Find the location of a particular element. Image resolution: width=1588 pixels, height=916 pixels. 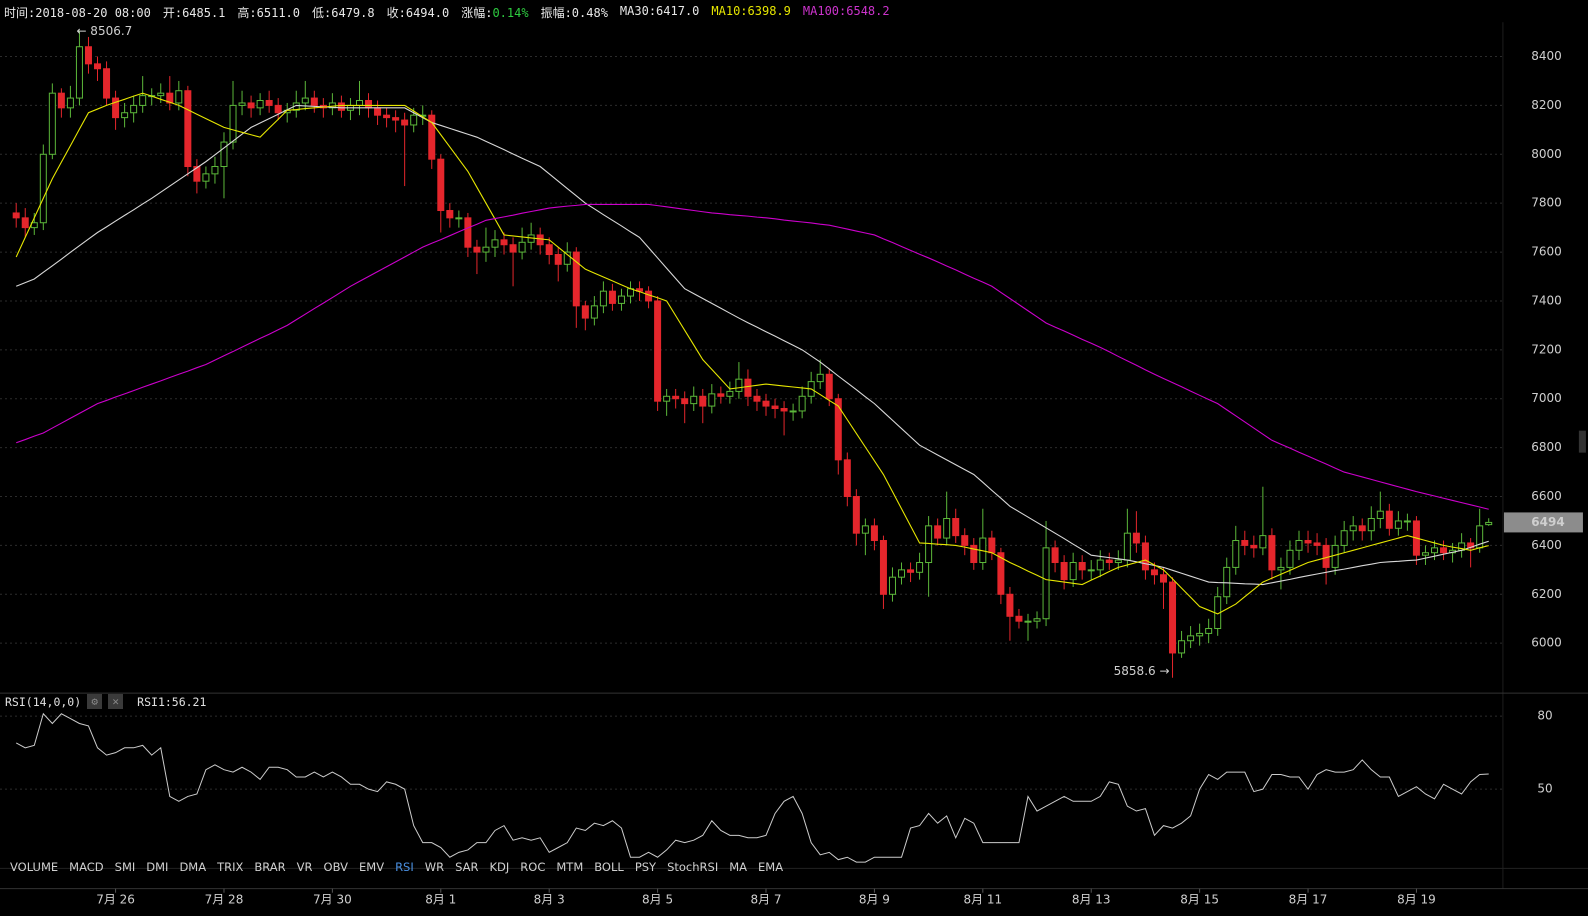

header-value: 6548.2 is located at coordinates (868, 11).